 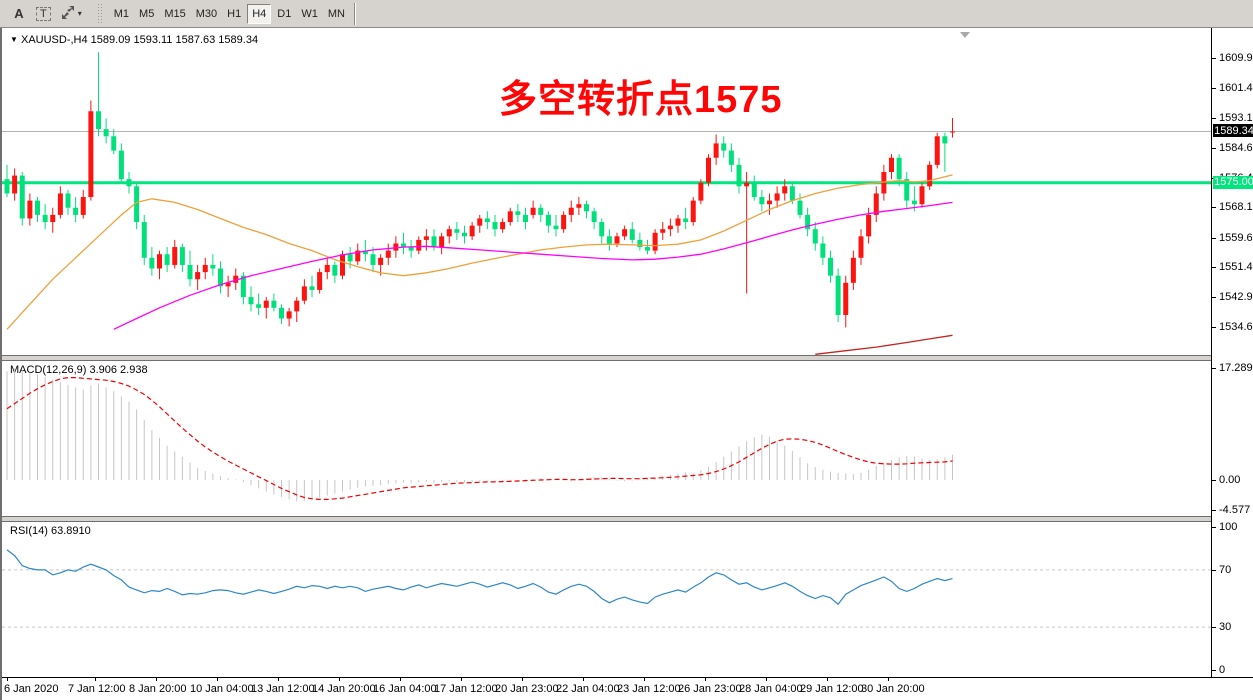 I want to click on macd-header: MACD(12,26,9) 3.906 2.938, so click(x=79, y=370).